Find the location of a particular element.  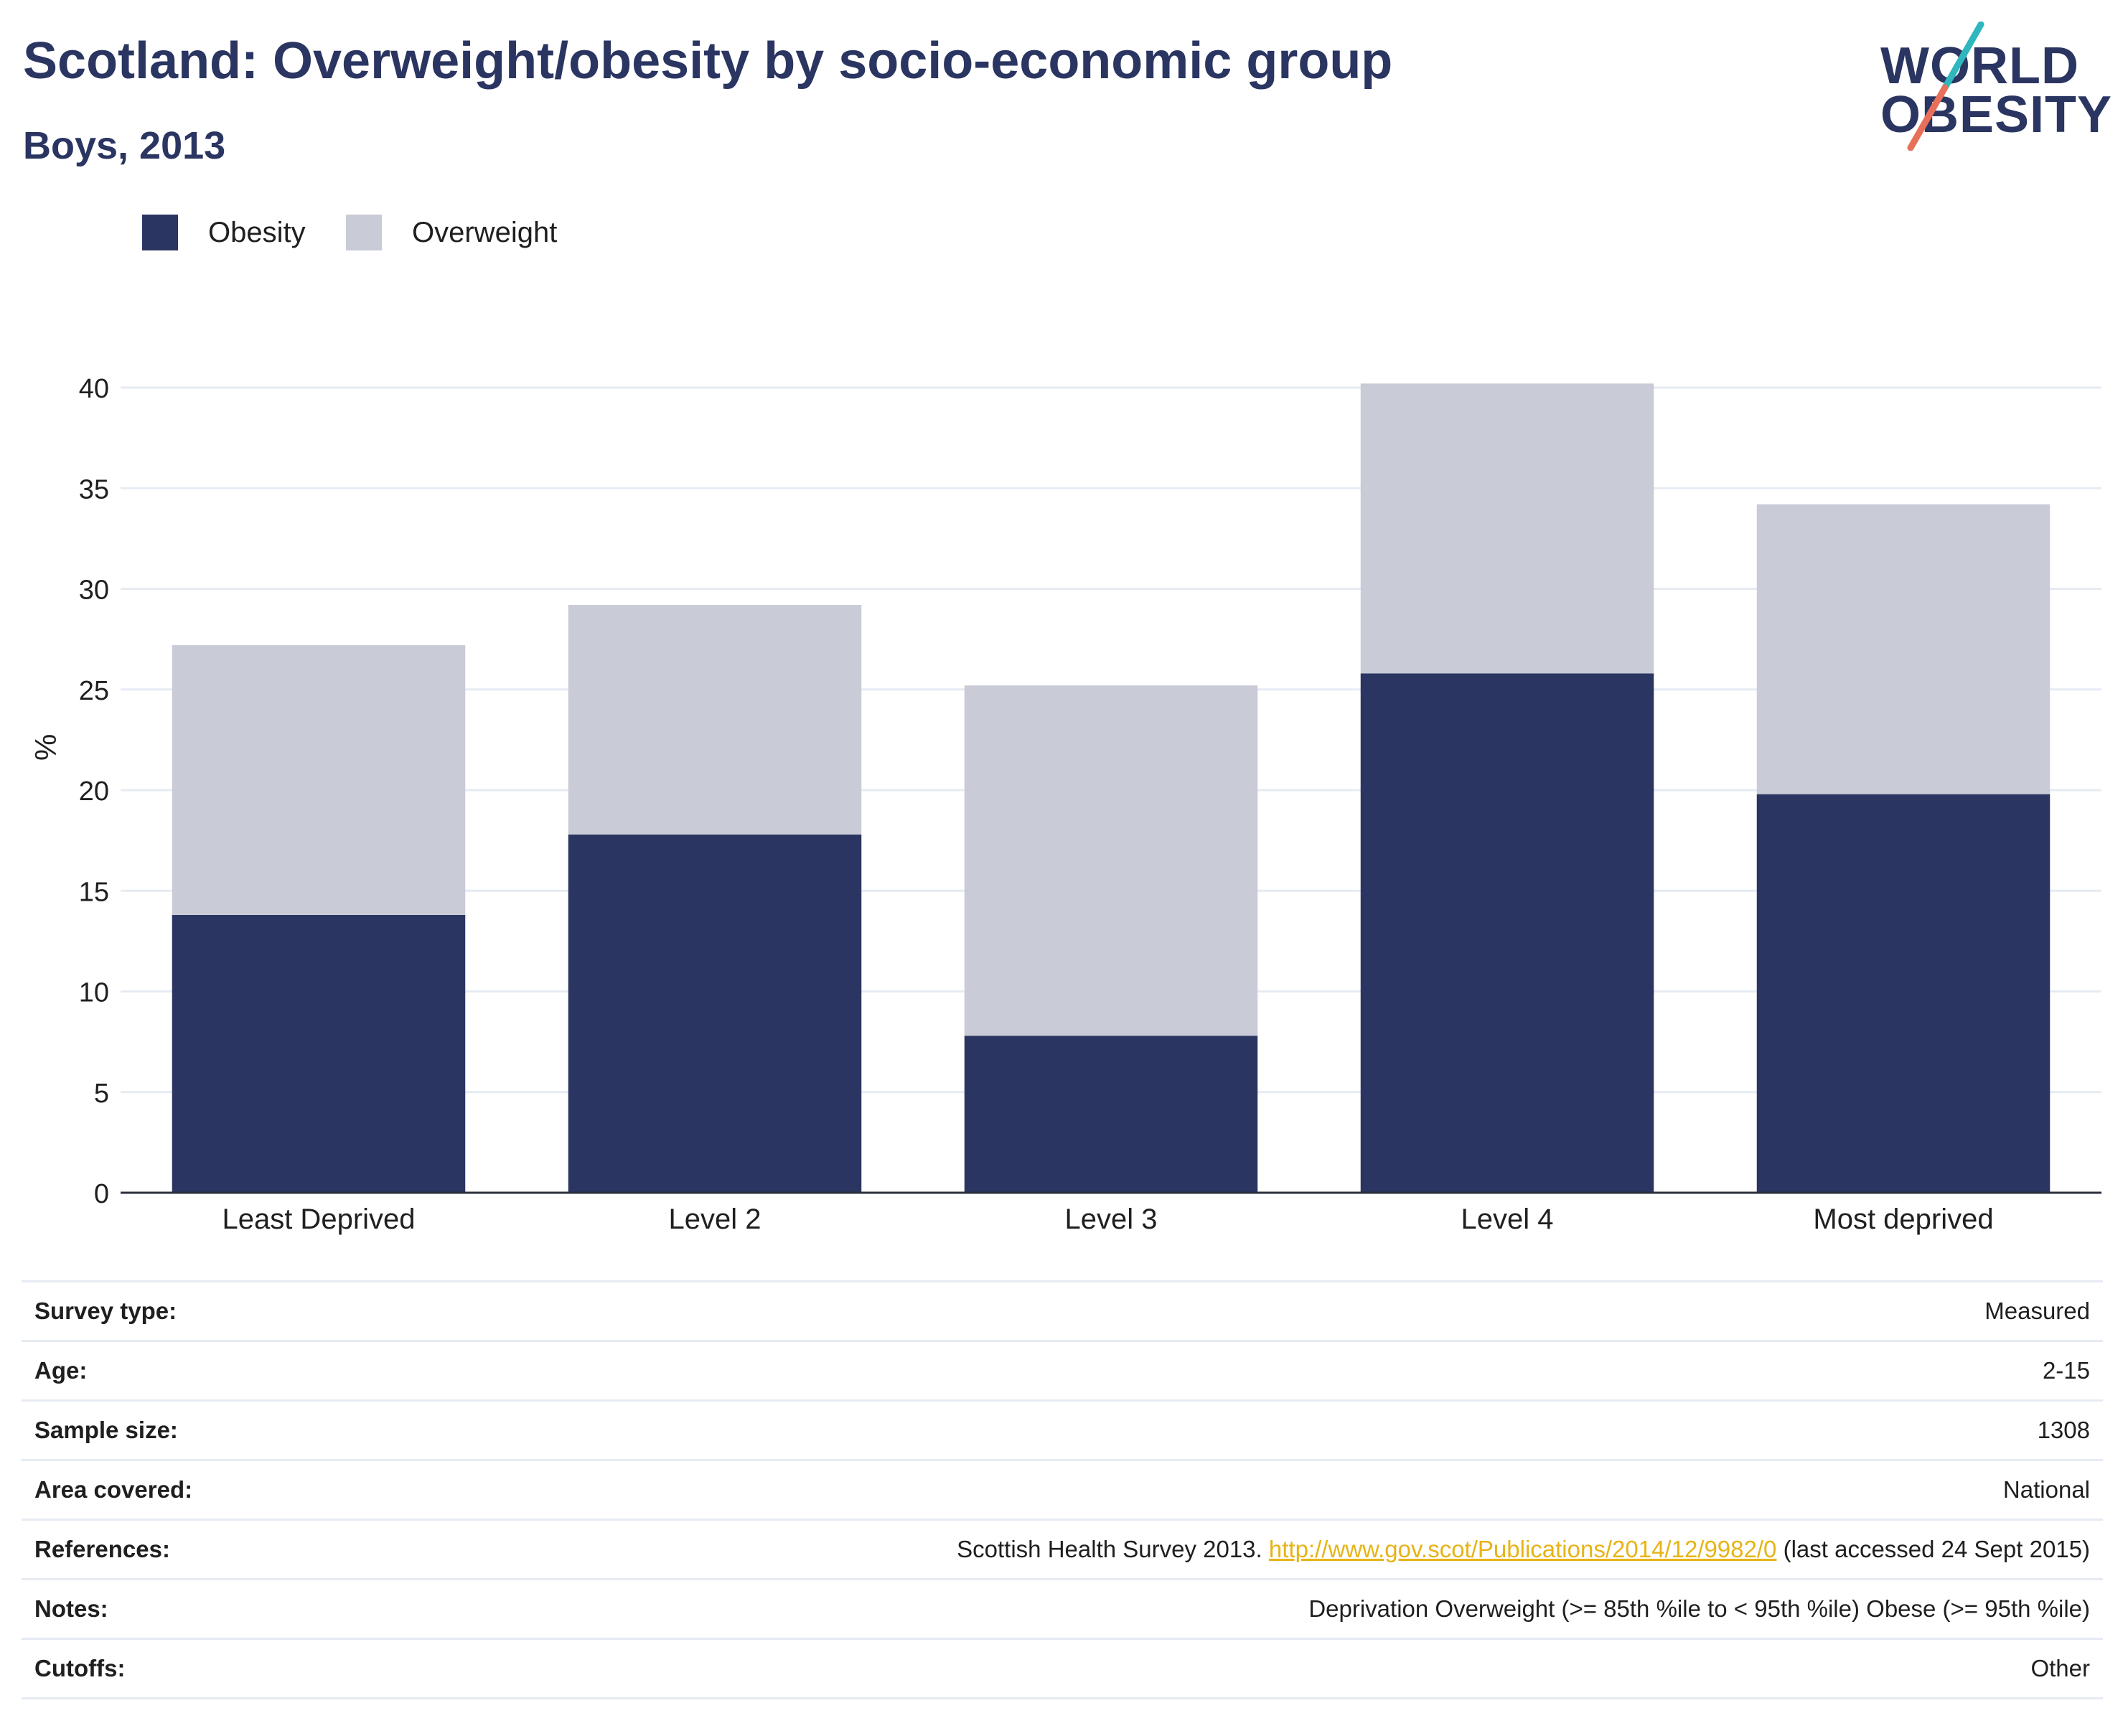

legend-item-overweight: Overweight is located at coordinates (451, 232).